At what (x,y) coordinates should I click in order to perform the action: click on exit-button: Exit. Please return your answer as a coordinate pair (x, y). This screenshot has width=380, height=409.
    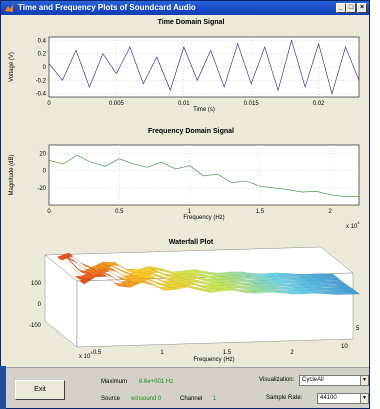
    Looking at the image, I should click on (40, 390).